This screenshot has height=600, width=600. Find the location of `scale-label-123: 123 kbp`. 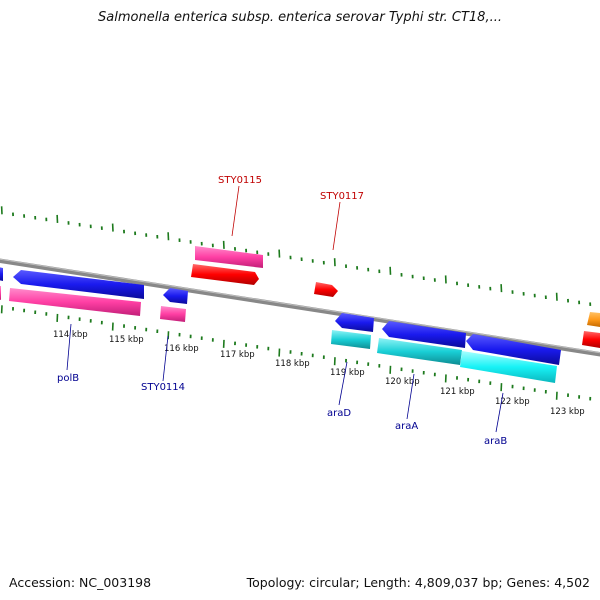

scale-label-123: 123 kbp is located at coordinates (567, 412).